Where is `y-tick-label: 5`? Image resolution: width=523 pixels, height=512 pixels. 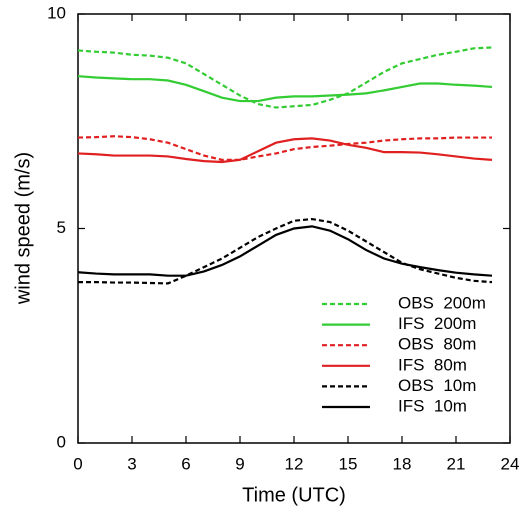
y-tick-label: 5 is located at coordinates (61, 227).